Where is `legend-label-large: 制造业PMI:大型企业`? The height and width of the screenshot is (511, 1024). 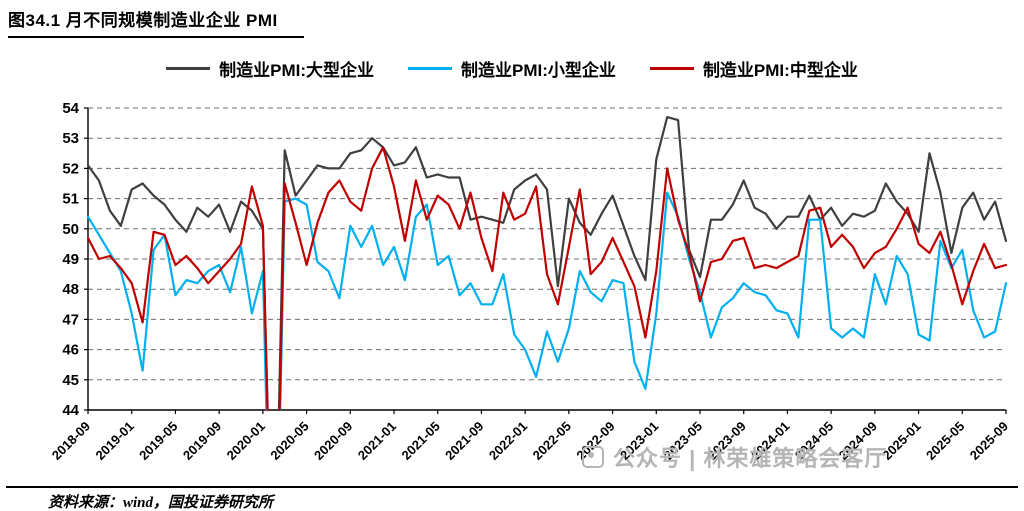 legend-label-large: 制造业PMI:大型企业 is located at coordinates (297, 70).